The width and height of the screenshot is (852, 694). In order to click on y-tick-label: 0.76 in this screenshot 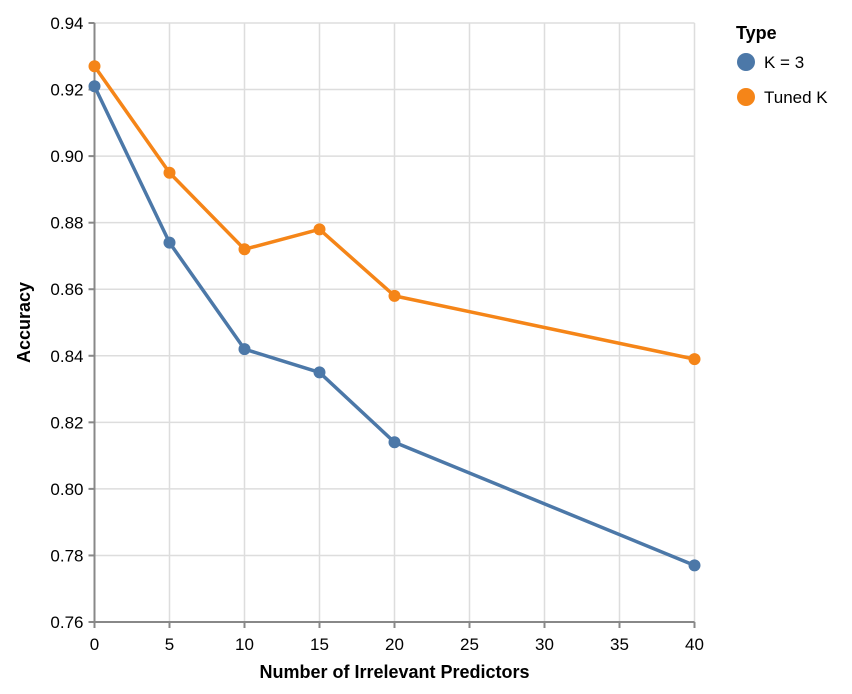, I will do `click(66, 622)`.